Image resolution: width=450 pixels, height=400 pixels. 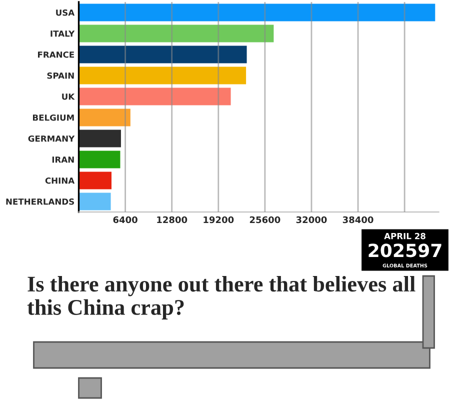 I want to click on x-tick-label: 6400, so click(x=125, y=220).